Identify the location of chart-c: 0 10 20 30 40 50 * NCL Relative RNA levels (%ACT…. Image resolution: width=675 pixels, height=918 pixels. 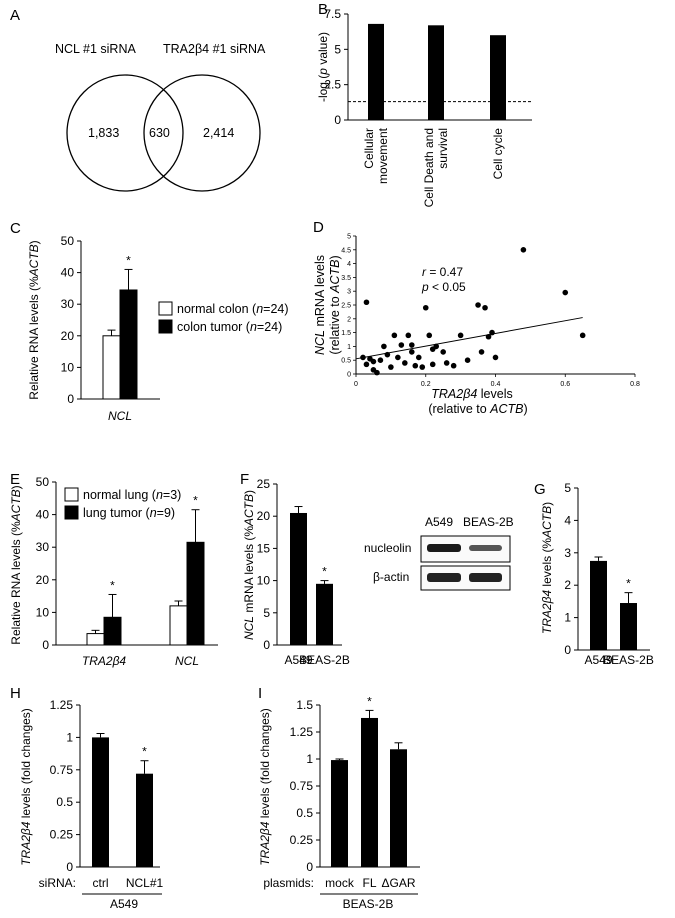
(158, 328).